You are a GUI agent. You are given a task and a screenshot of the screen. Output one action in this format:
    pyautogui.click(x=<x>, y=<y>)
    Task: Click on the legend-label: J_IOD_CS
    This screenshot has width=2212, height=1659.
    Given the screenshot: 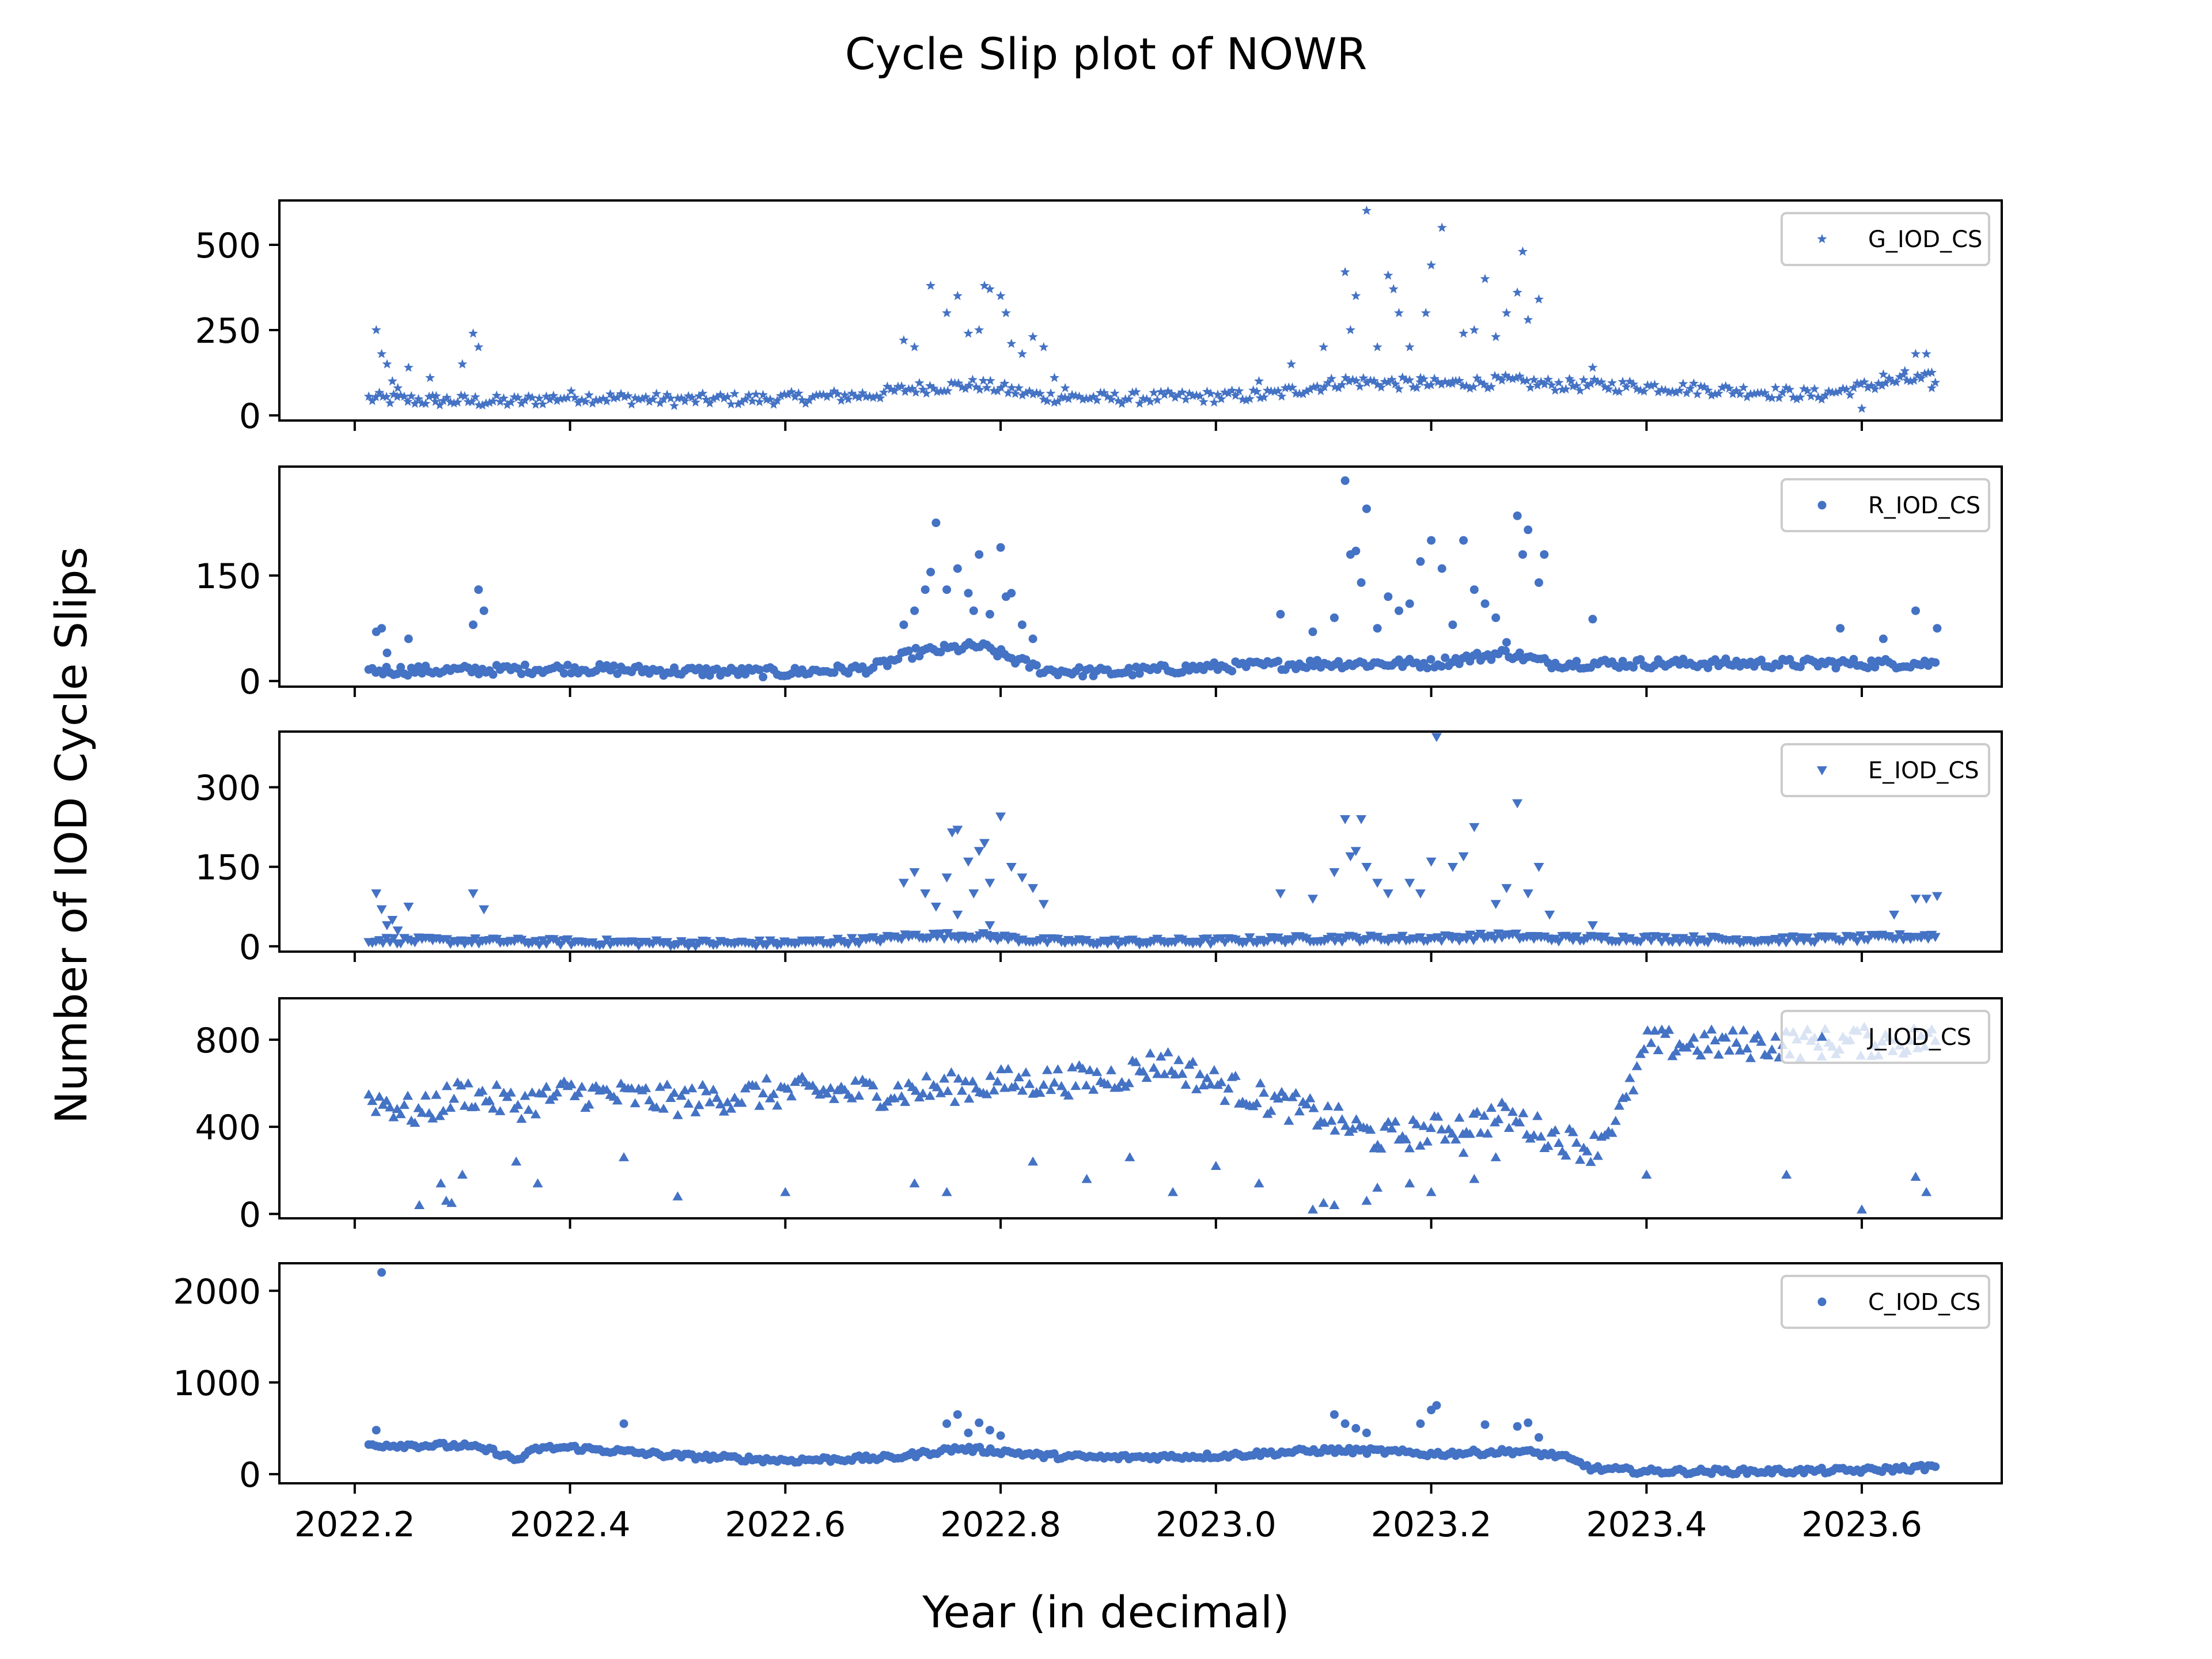 What is the action you would take?
    pyautogui.click(x=1918, y=1037)
    